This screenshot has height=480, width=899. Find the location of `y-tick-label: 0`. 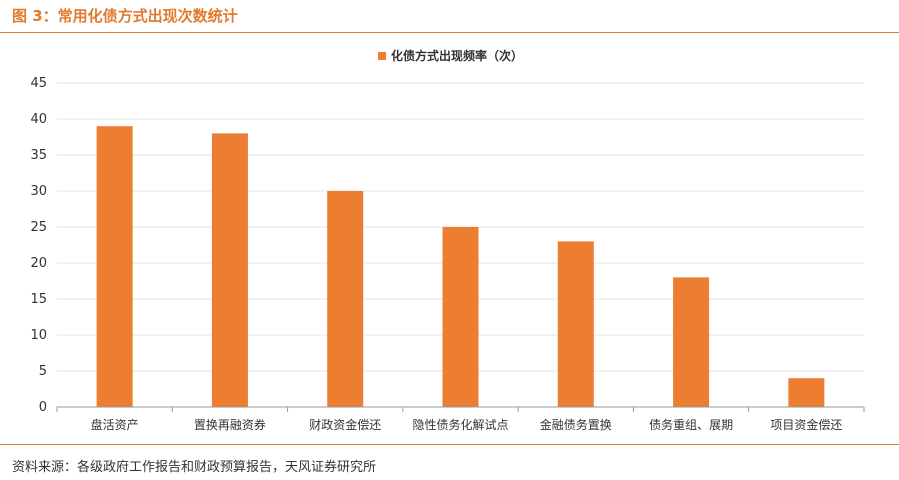

y-tick-label: 0 is located at coordinates (43, 407).